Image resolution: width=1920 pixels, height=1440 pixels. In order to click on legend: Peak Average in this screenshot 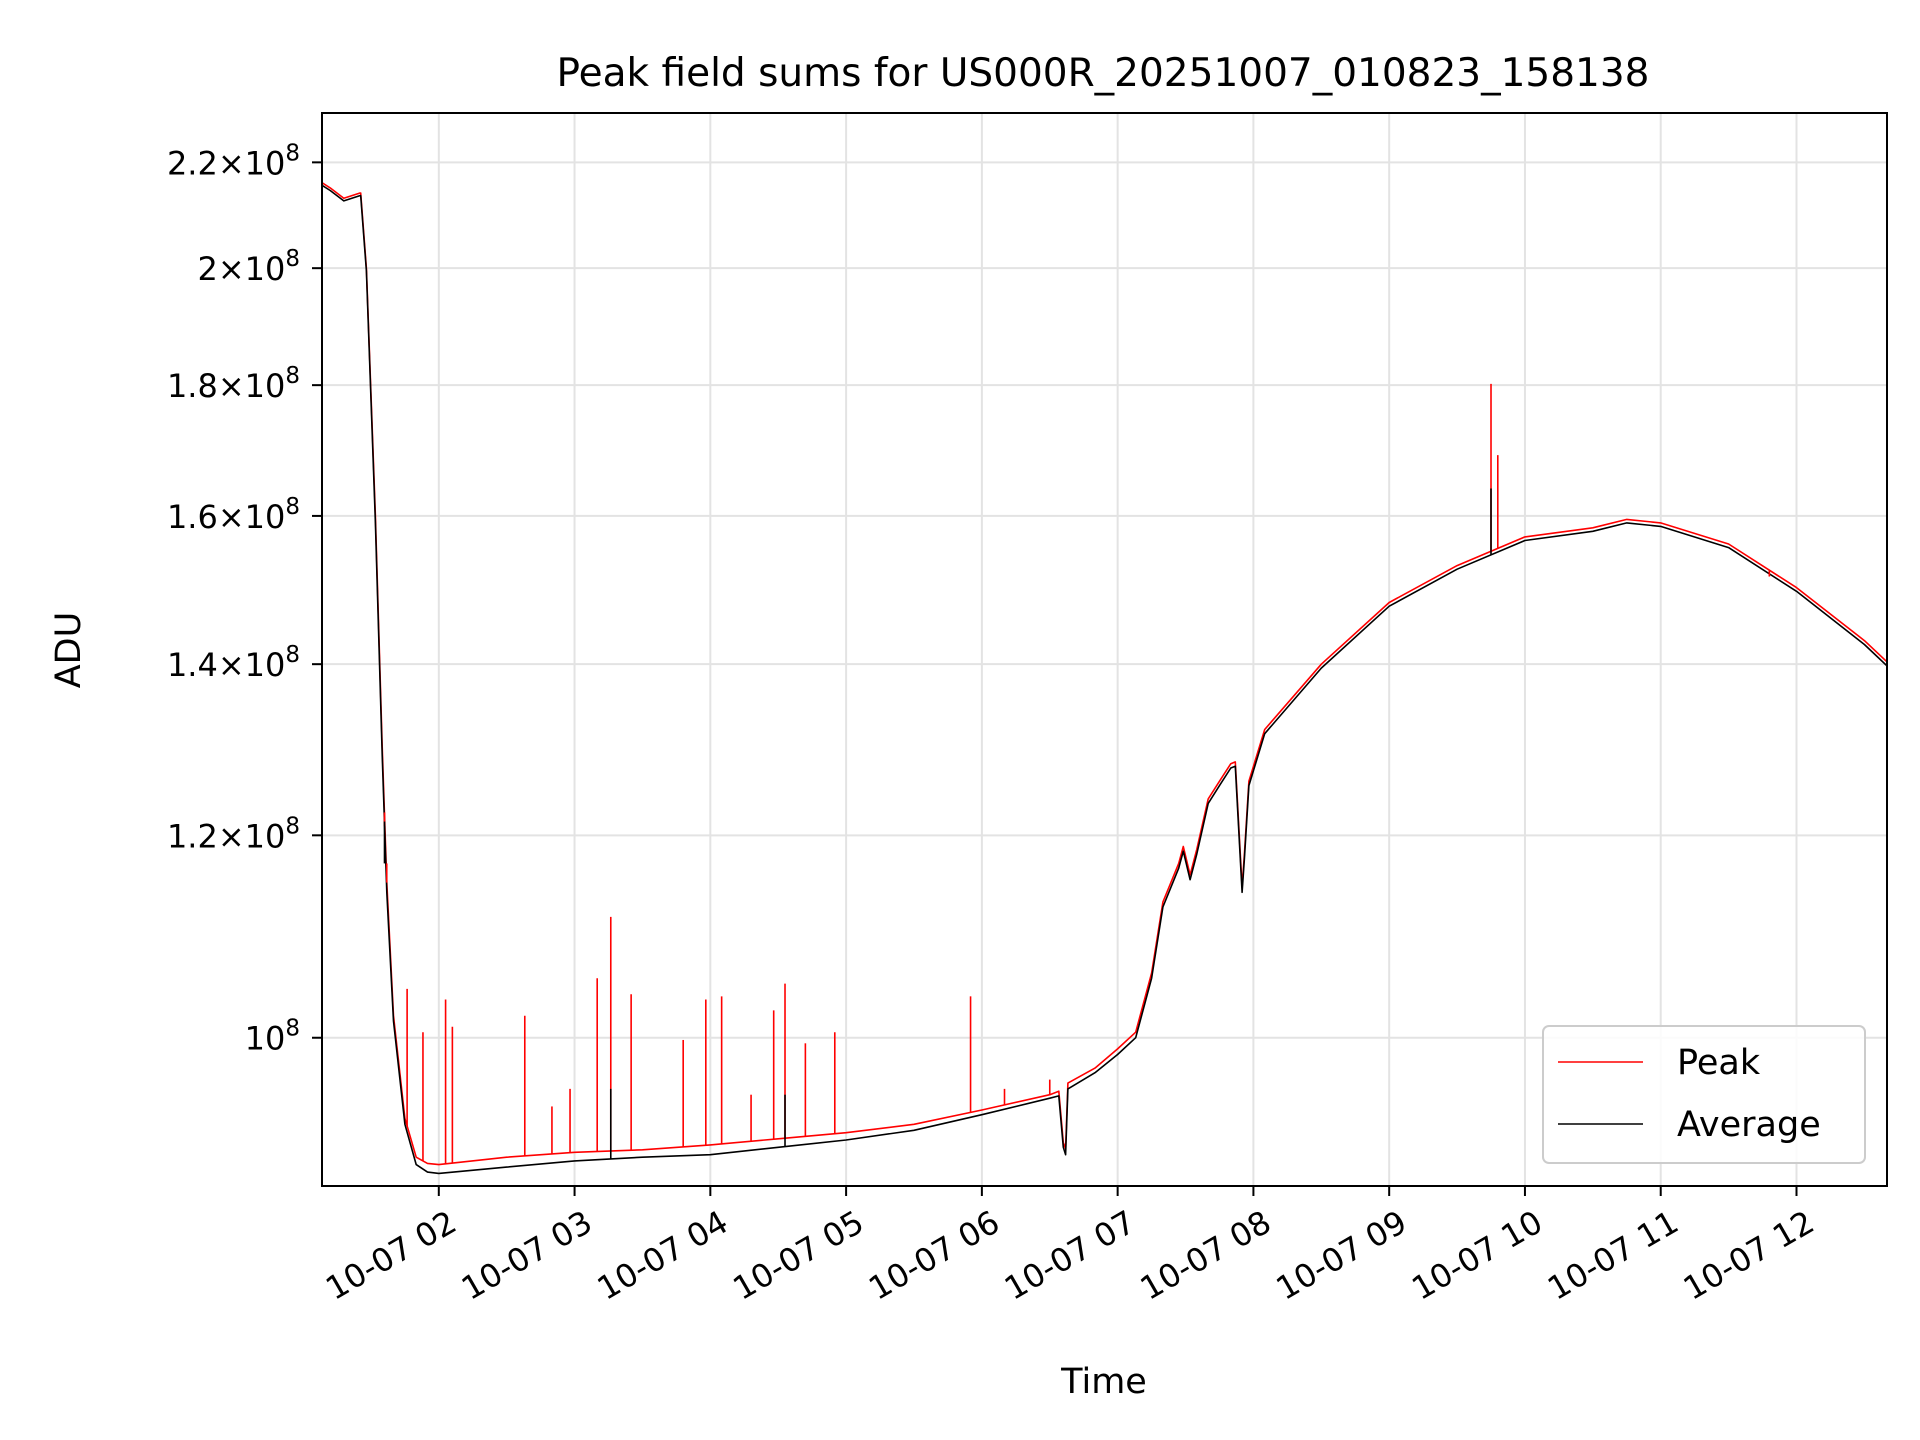, I will do `click(1704, 1094)`.